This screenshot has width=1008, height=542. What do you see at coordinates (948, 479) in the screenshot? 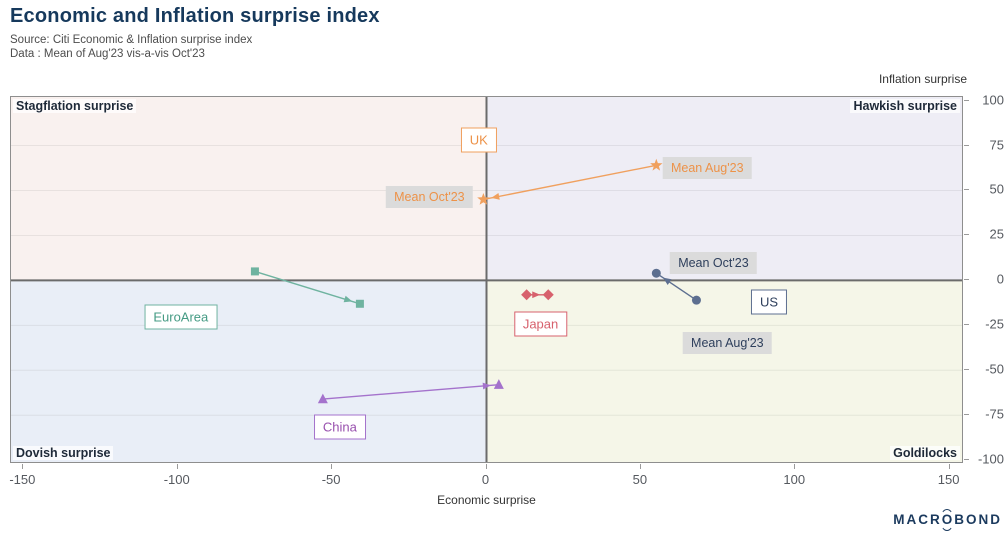
I see `x-tick-label: 150` at bounding box center [948, 479].